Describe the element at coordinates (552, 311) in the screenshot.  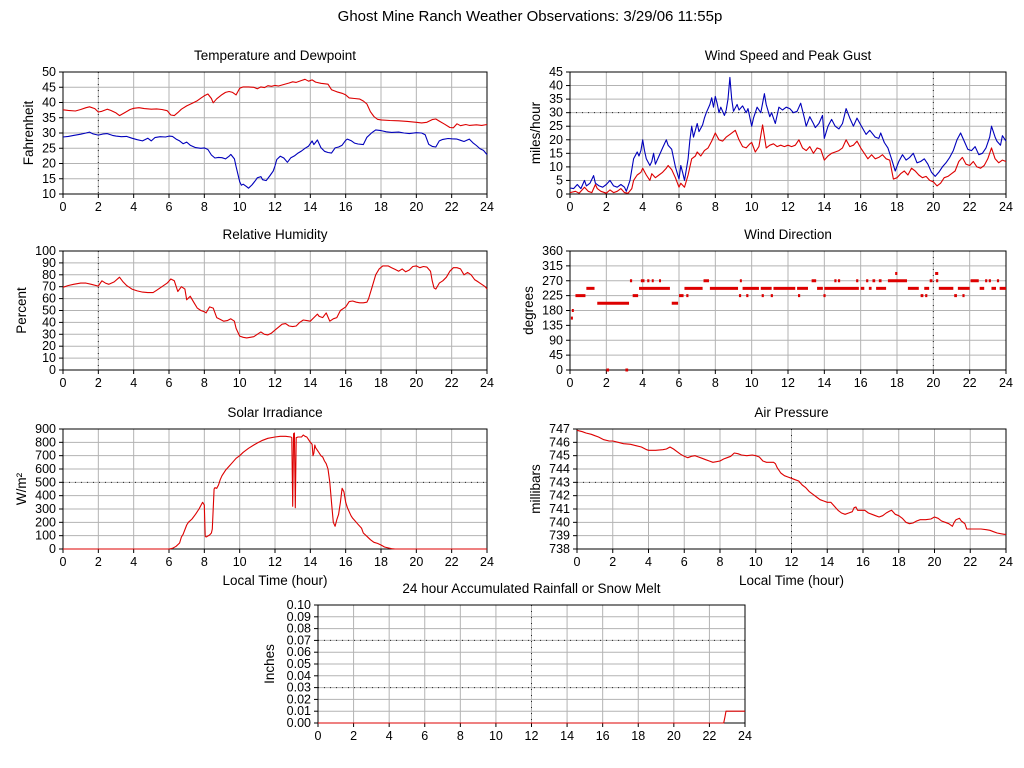
I see `y-tick-label: 180` at that location.